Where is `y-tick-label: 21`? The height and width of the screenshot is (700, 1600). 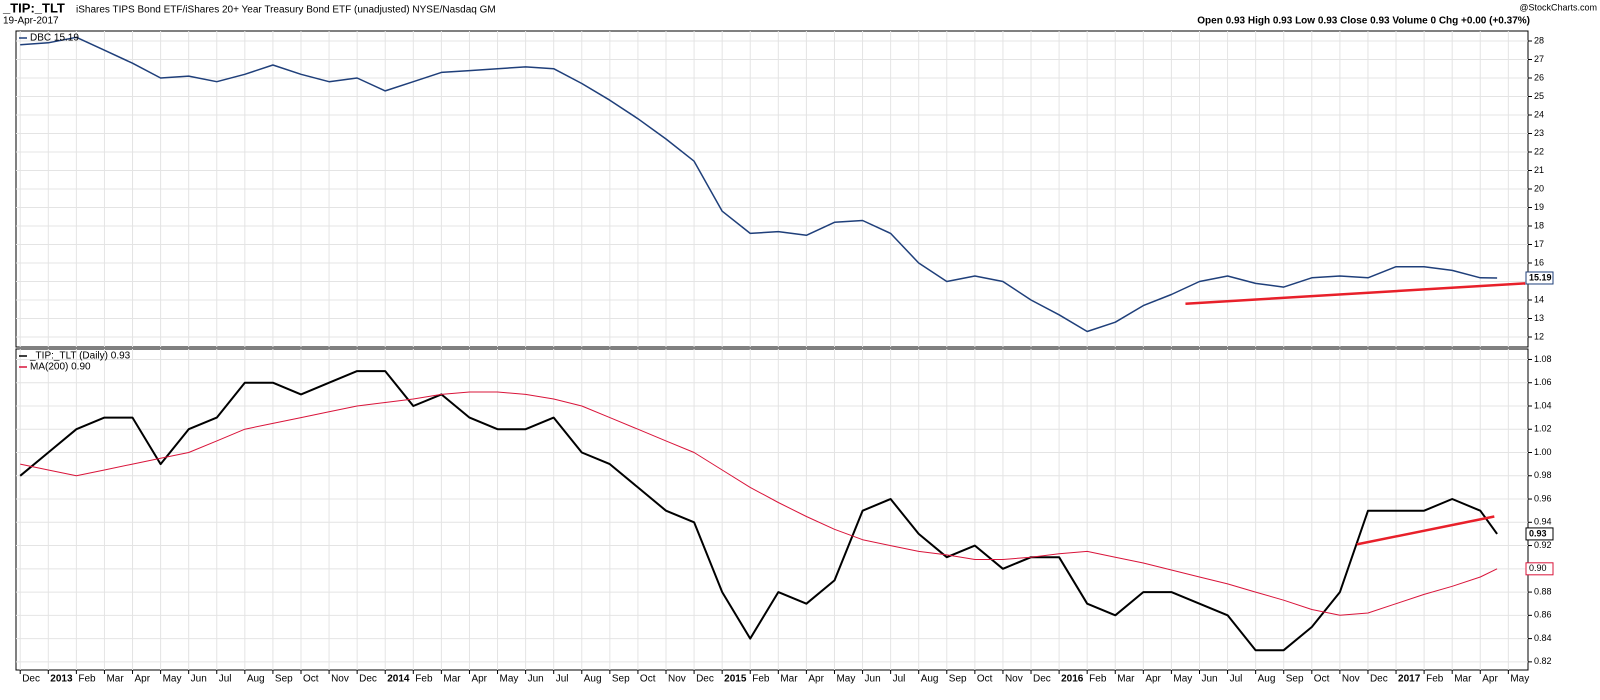
y-tick-label: 21 is located at coordinates (1539, 170).